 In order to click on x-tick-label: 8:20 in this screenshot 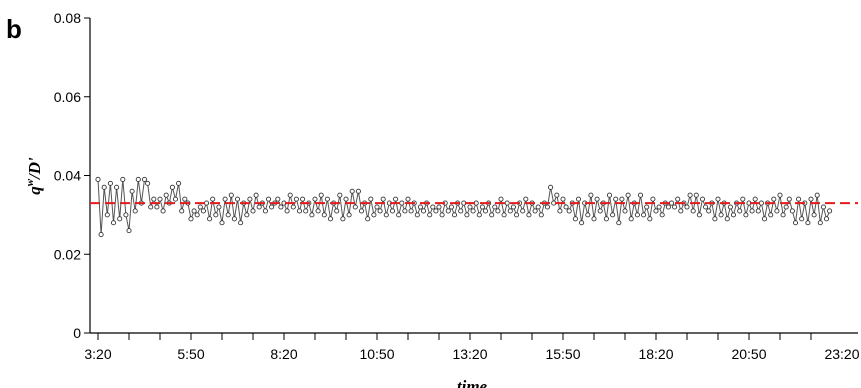, I will do `click(283, 354)`.